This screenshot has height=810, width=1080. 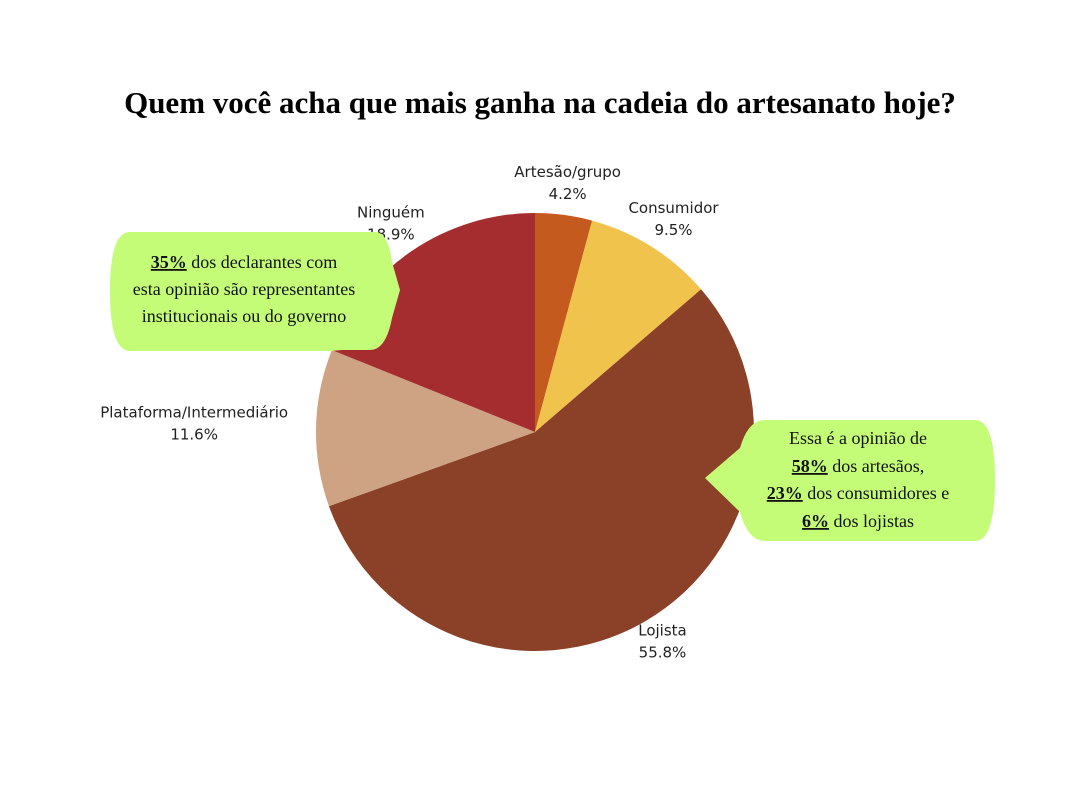 I want to click on annotation-text: Essa é a opinião de, so click(x=858, y=438).